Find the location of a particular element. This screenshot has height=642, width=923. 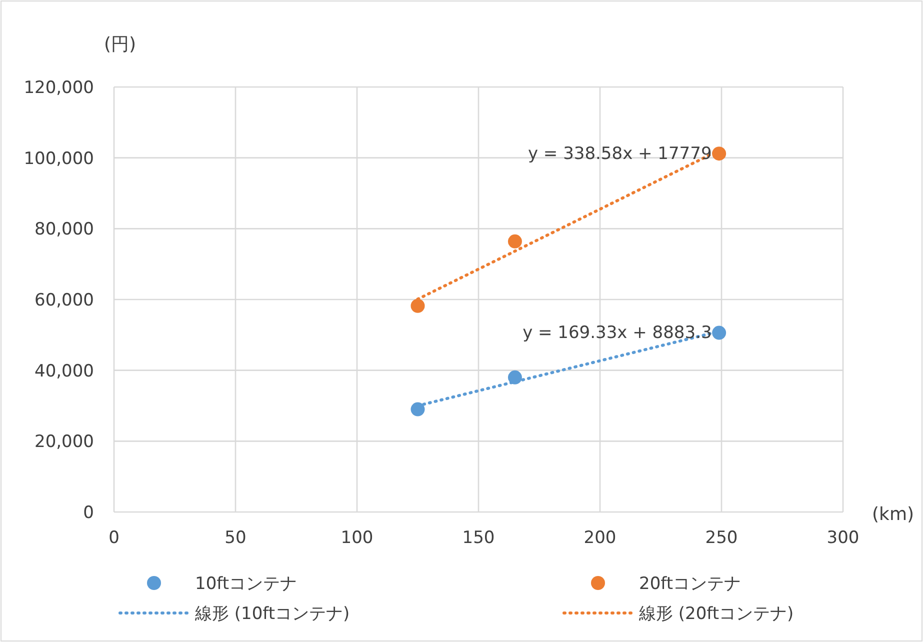

y-tick-label: 20,000 is located at coordinates (64, 442).